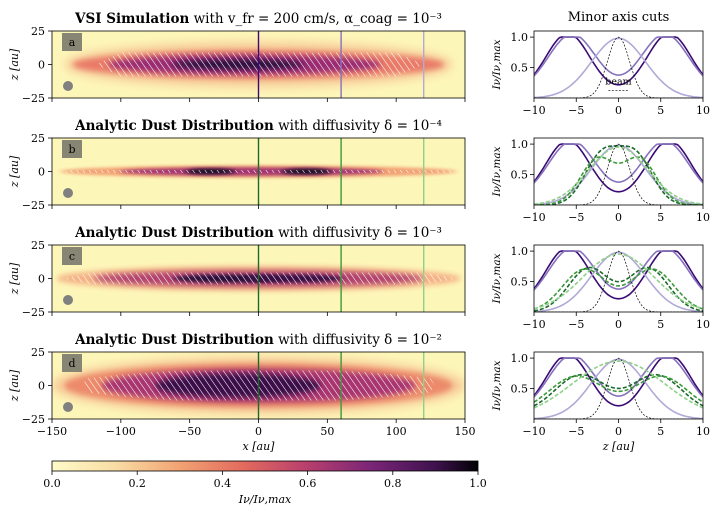 The image size is (710, 511). Describe the element at coordinates (265, 499) in the screenshot. I see `colorbar-label: Iν/Iν,max` at that location.